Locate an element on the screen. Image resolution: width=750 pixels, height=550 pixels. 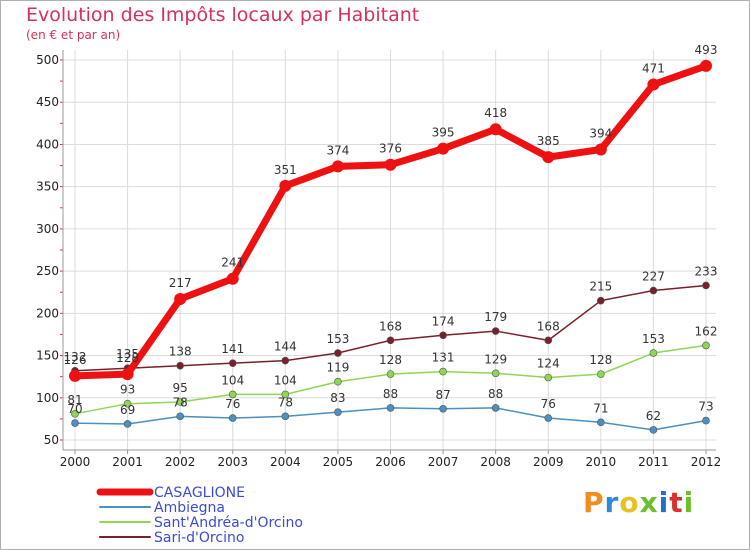
data-label: 394 is located at coordinates (600, 134).